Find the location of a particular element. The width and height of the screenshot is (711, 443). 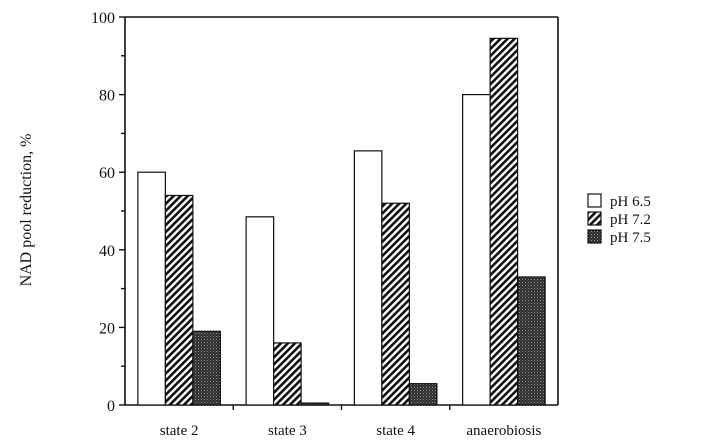

x-category-label: anaerobiosis is located at coordinates (503, 431).